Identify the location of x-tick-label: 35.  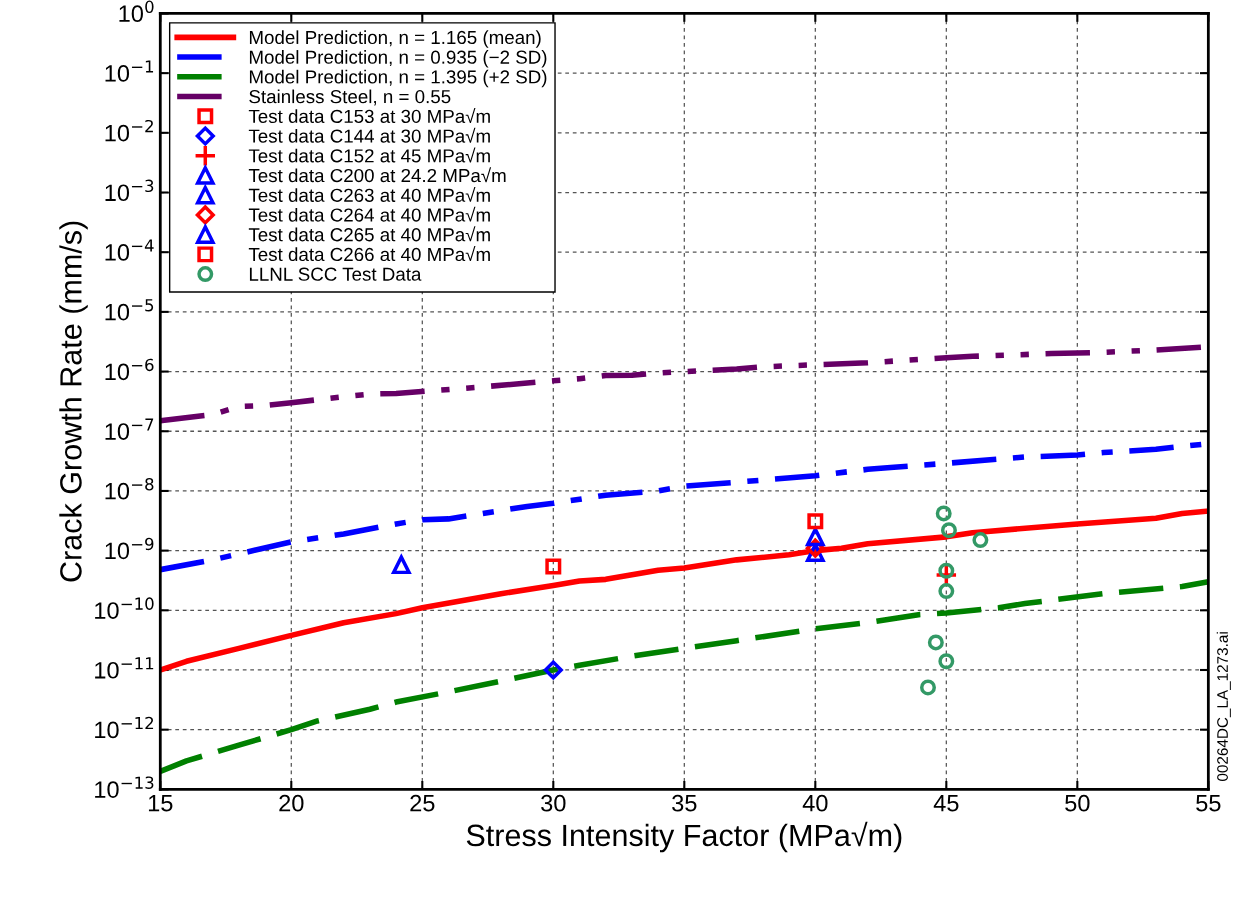
(684, 803).